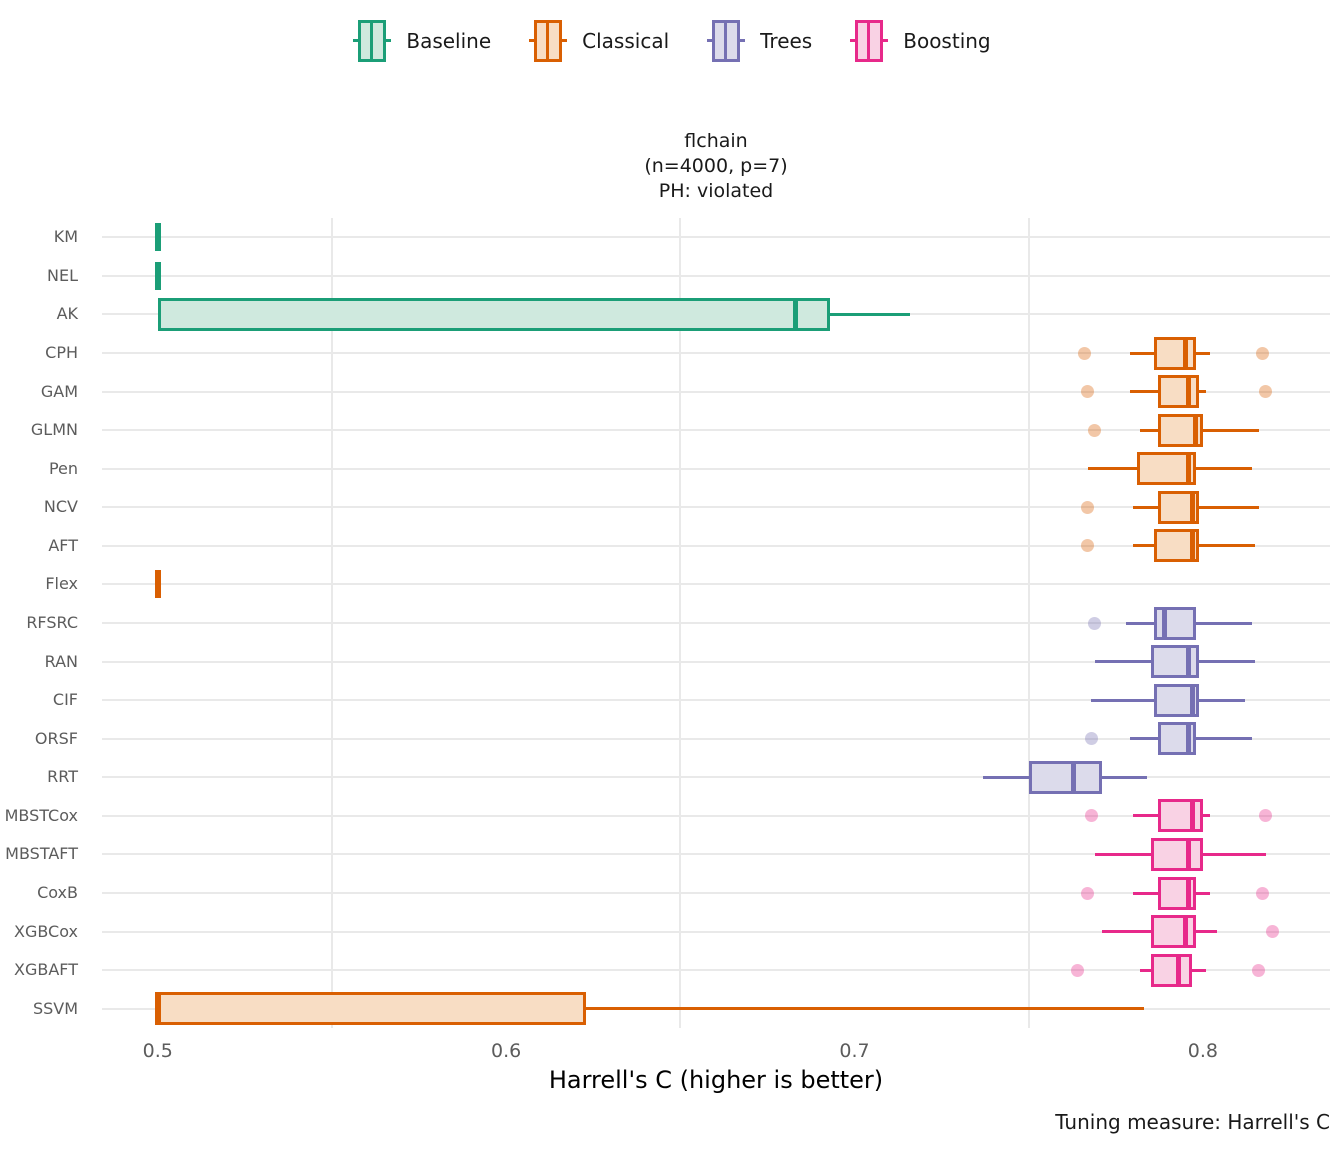 This screenshot has height=1152, width=1344. I want to click on y-axis-label-ak: AK, so click(67, 314).